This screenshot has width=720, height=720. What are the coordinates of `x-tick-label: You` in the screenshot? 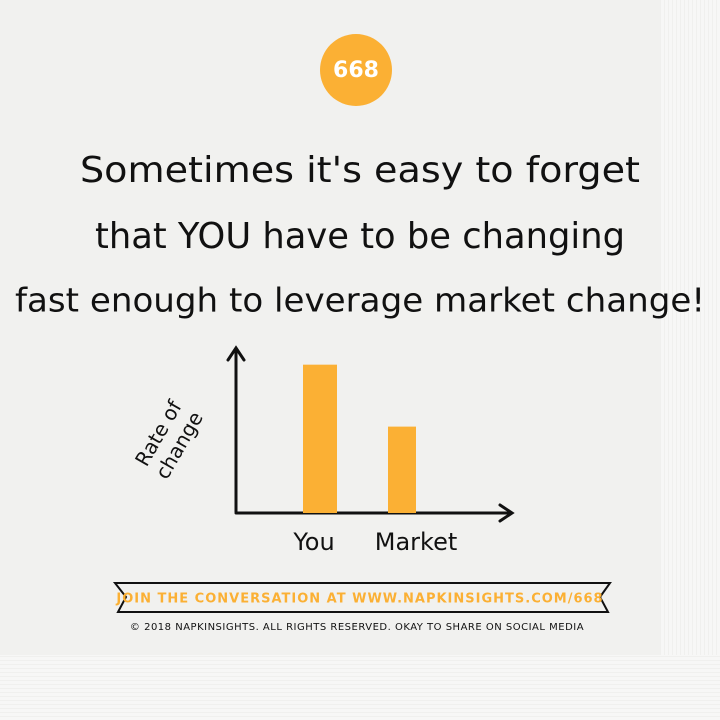 It's located at (313, 542).